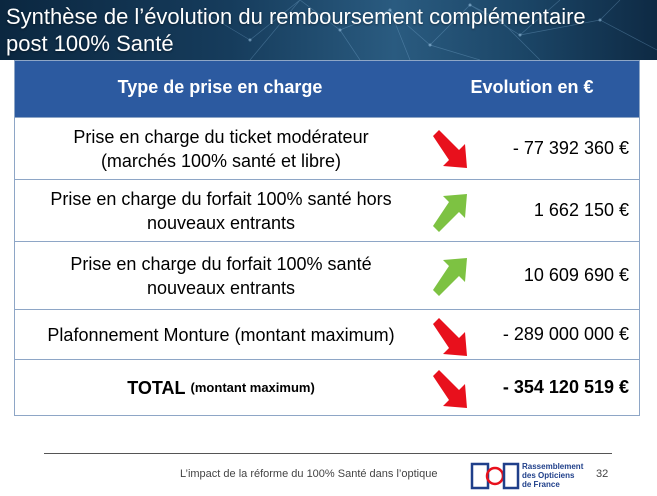  I want to click on logo-text-line-1: Rassemblement, so click(553, 466).